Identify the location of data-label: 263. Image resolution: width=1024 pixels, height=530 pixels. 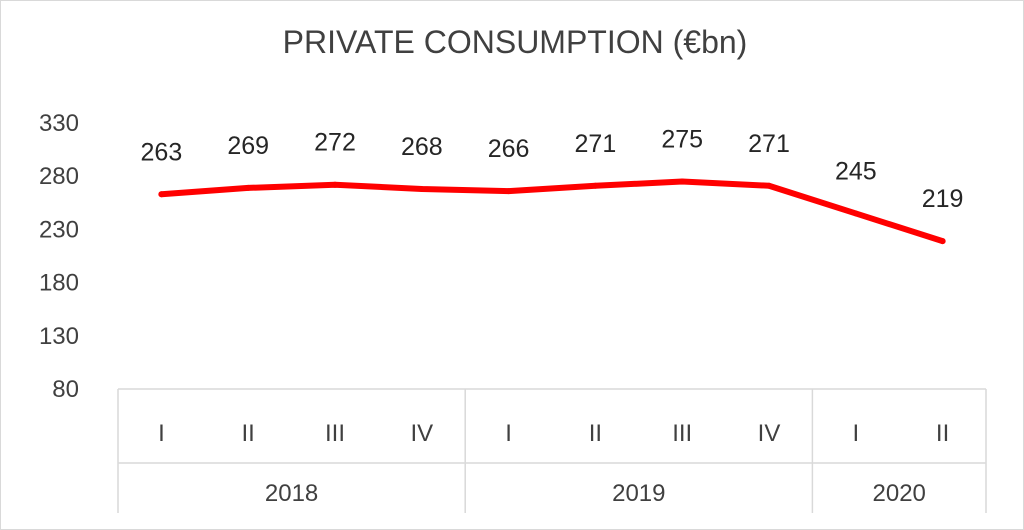
(162, 152).